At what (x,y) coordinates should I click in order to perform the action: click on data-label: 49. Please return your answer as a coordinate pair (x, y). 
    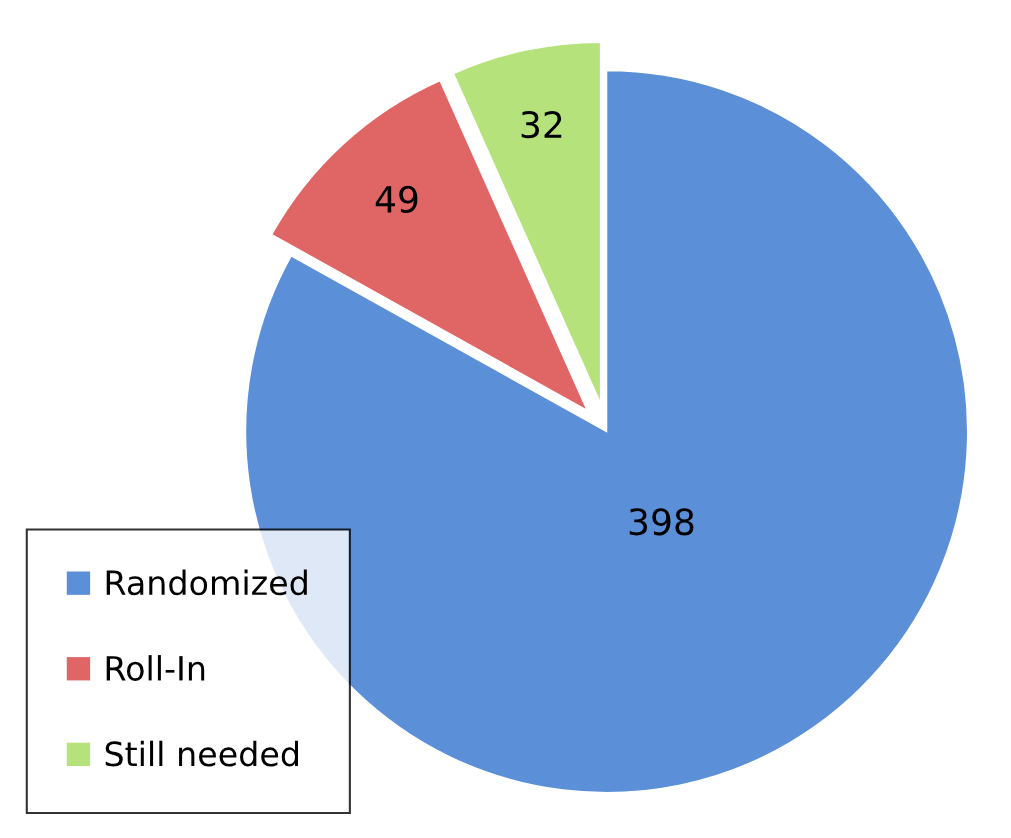
    Looking at the image, I should click on (396, 199).